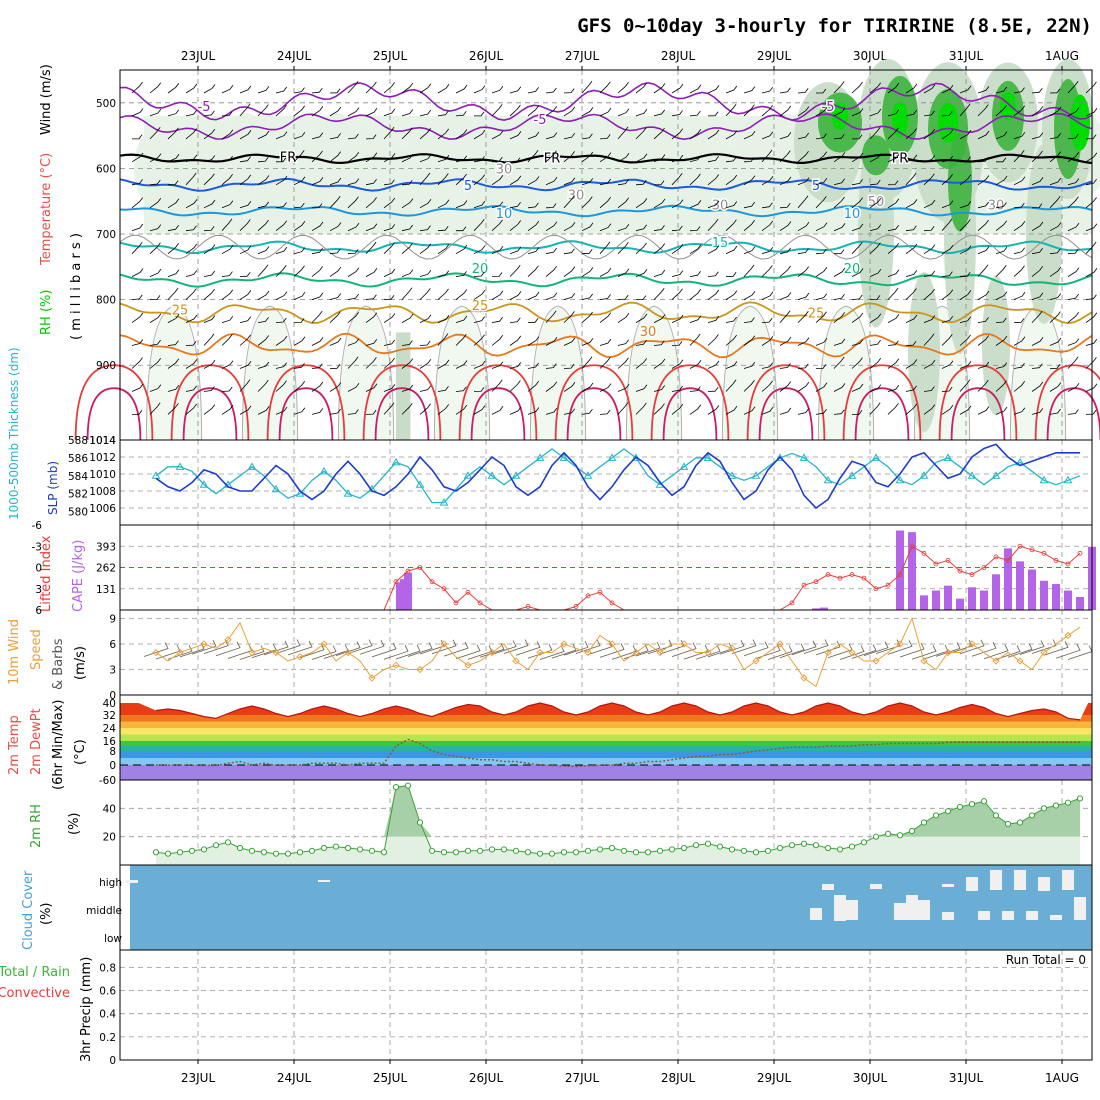 The width and height of the screenshot is (1100, 1100). What do you see at coordinates (582, 1078) in the screenshot?
I see `bottom-date-label: 27JUL` at bounding box center [582, 1078].